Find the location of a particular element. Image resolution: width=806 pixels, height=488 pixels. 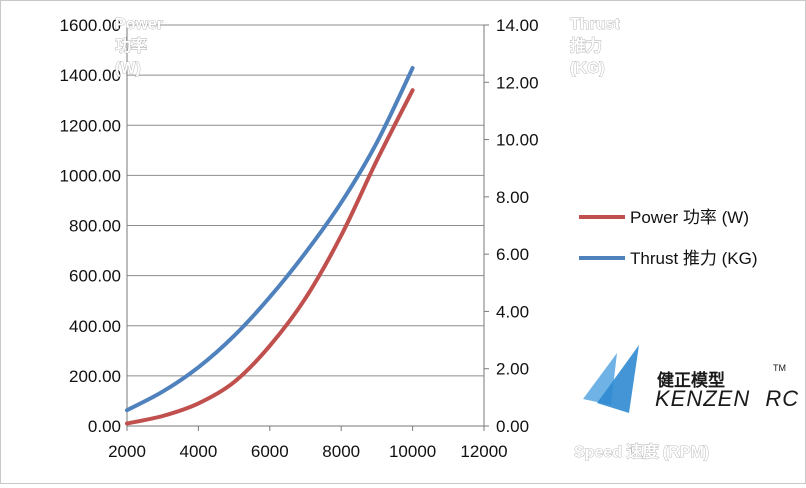

logo-chinese-name: 健正模型 is located at coordinates (691, 380).